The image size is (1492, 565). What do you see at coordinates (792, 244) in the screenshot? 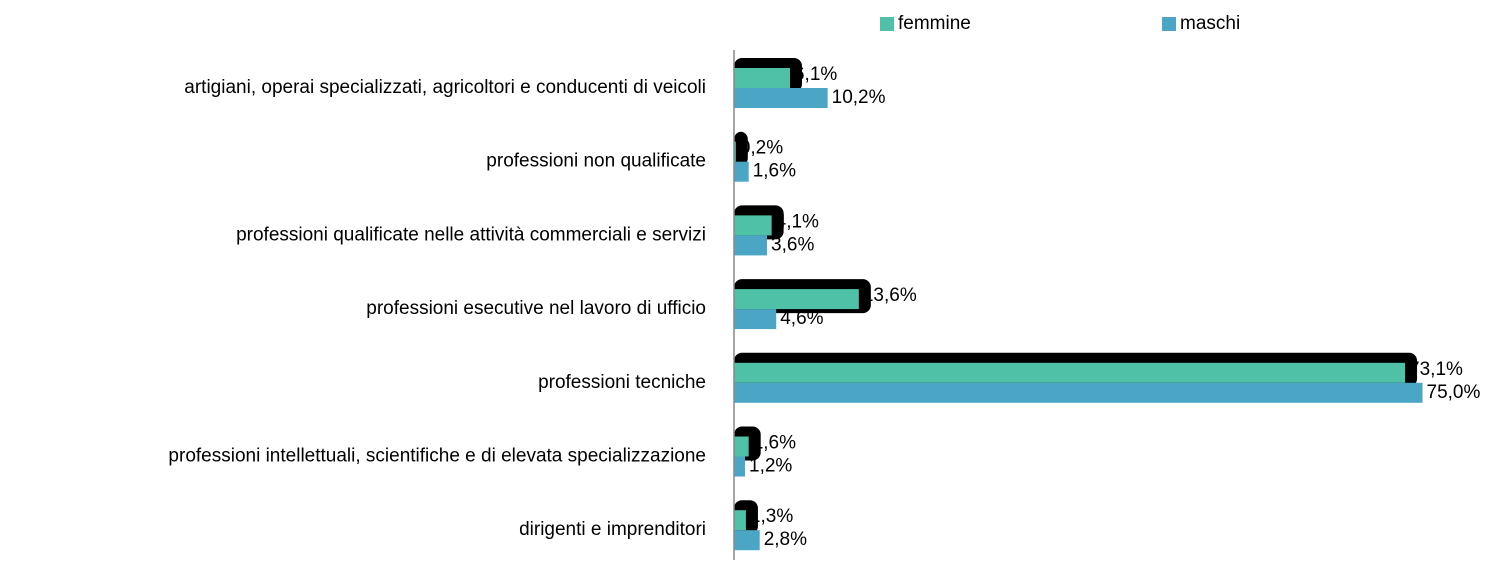
I see `data-label: 3,6%` at bounding box center [792, 244].